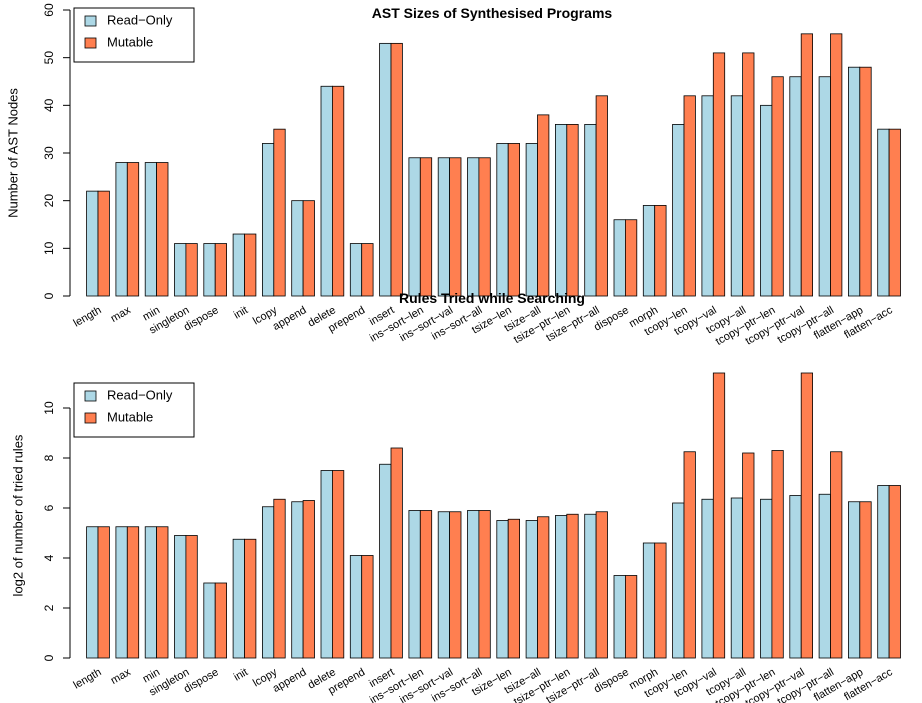 The width and height of the screenshot is (922, 703). Describe the element at coordinates (49, 153) in the screenshot. I see `y-tick-label: 30` at that location.